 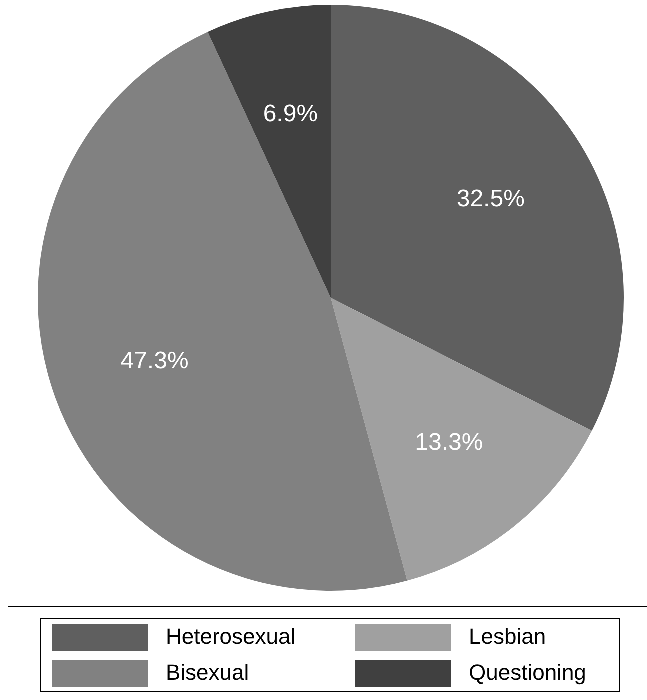 What do you see at coordinates (231, 637) in the screenshot?
I see `legend-label: Heterosexual` at bounding box center [231, 637].